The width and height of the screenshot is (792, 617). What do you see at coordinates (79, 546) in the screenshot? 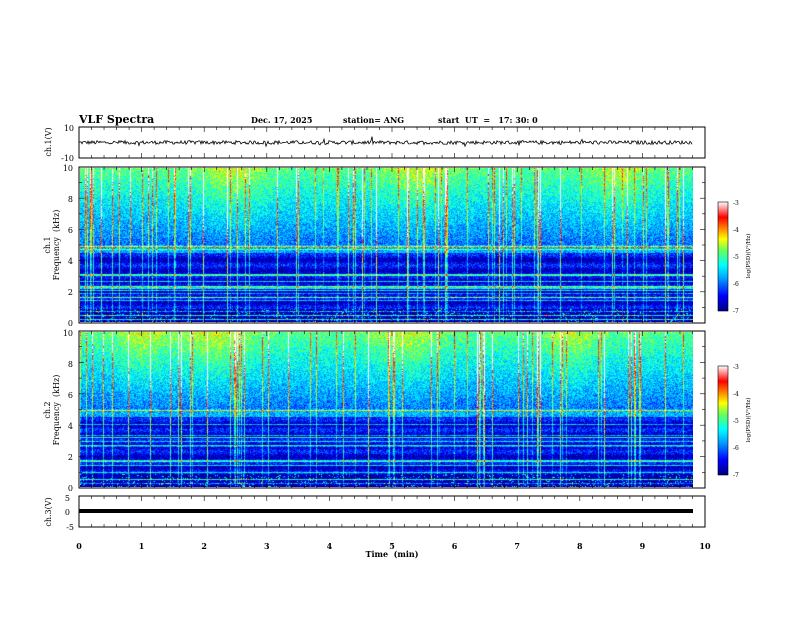
I see `x-tick-label-0: 0` at bounding box center [79, 546].